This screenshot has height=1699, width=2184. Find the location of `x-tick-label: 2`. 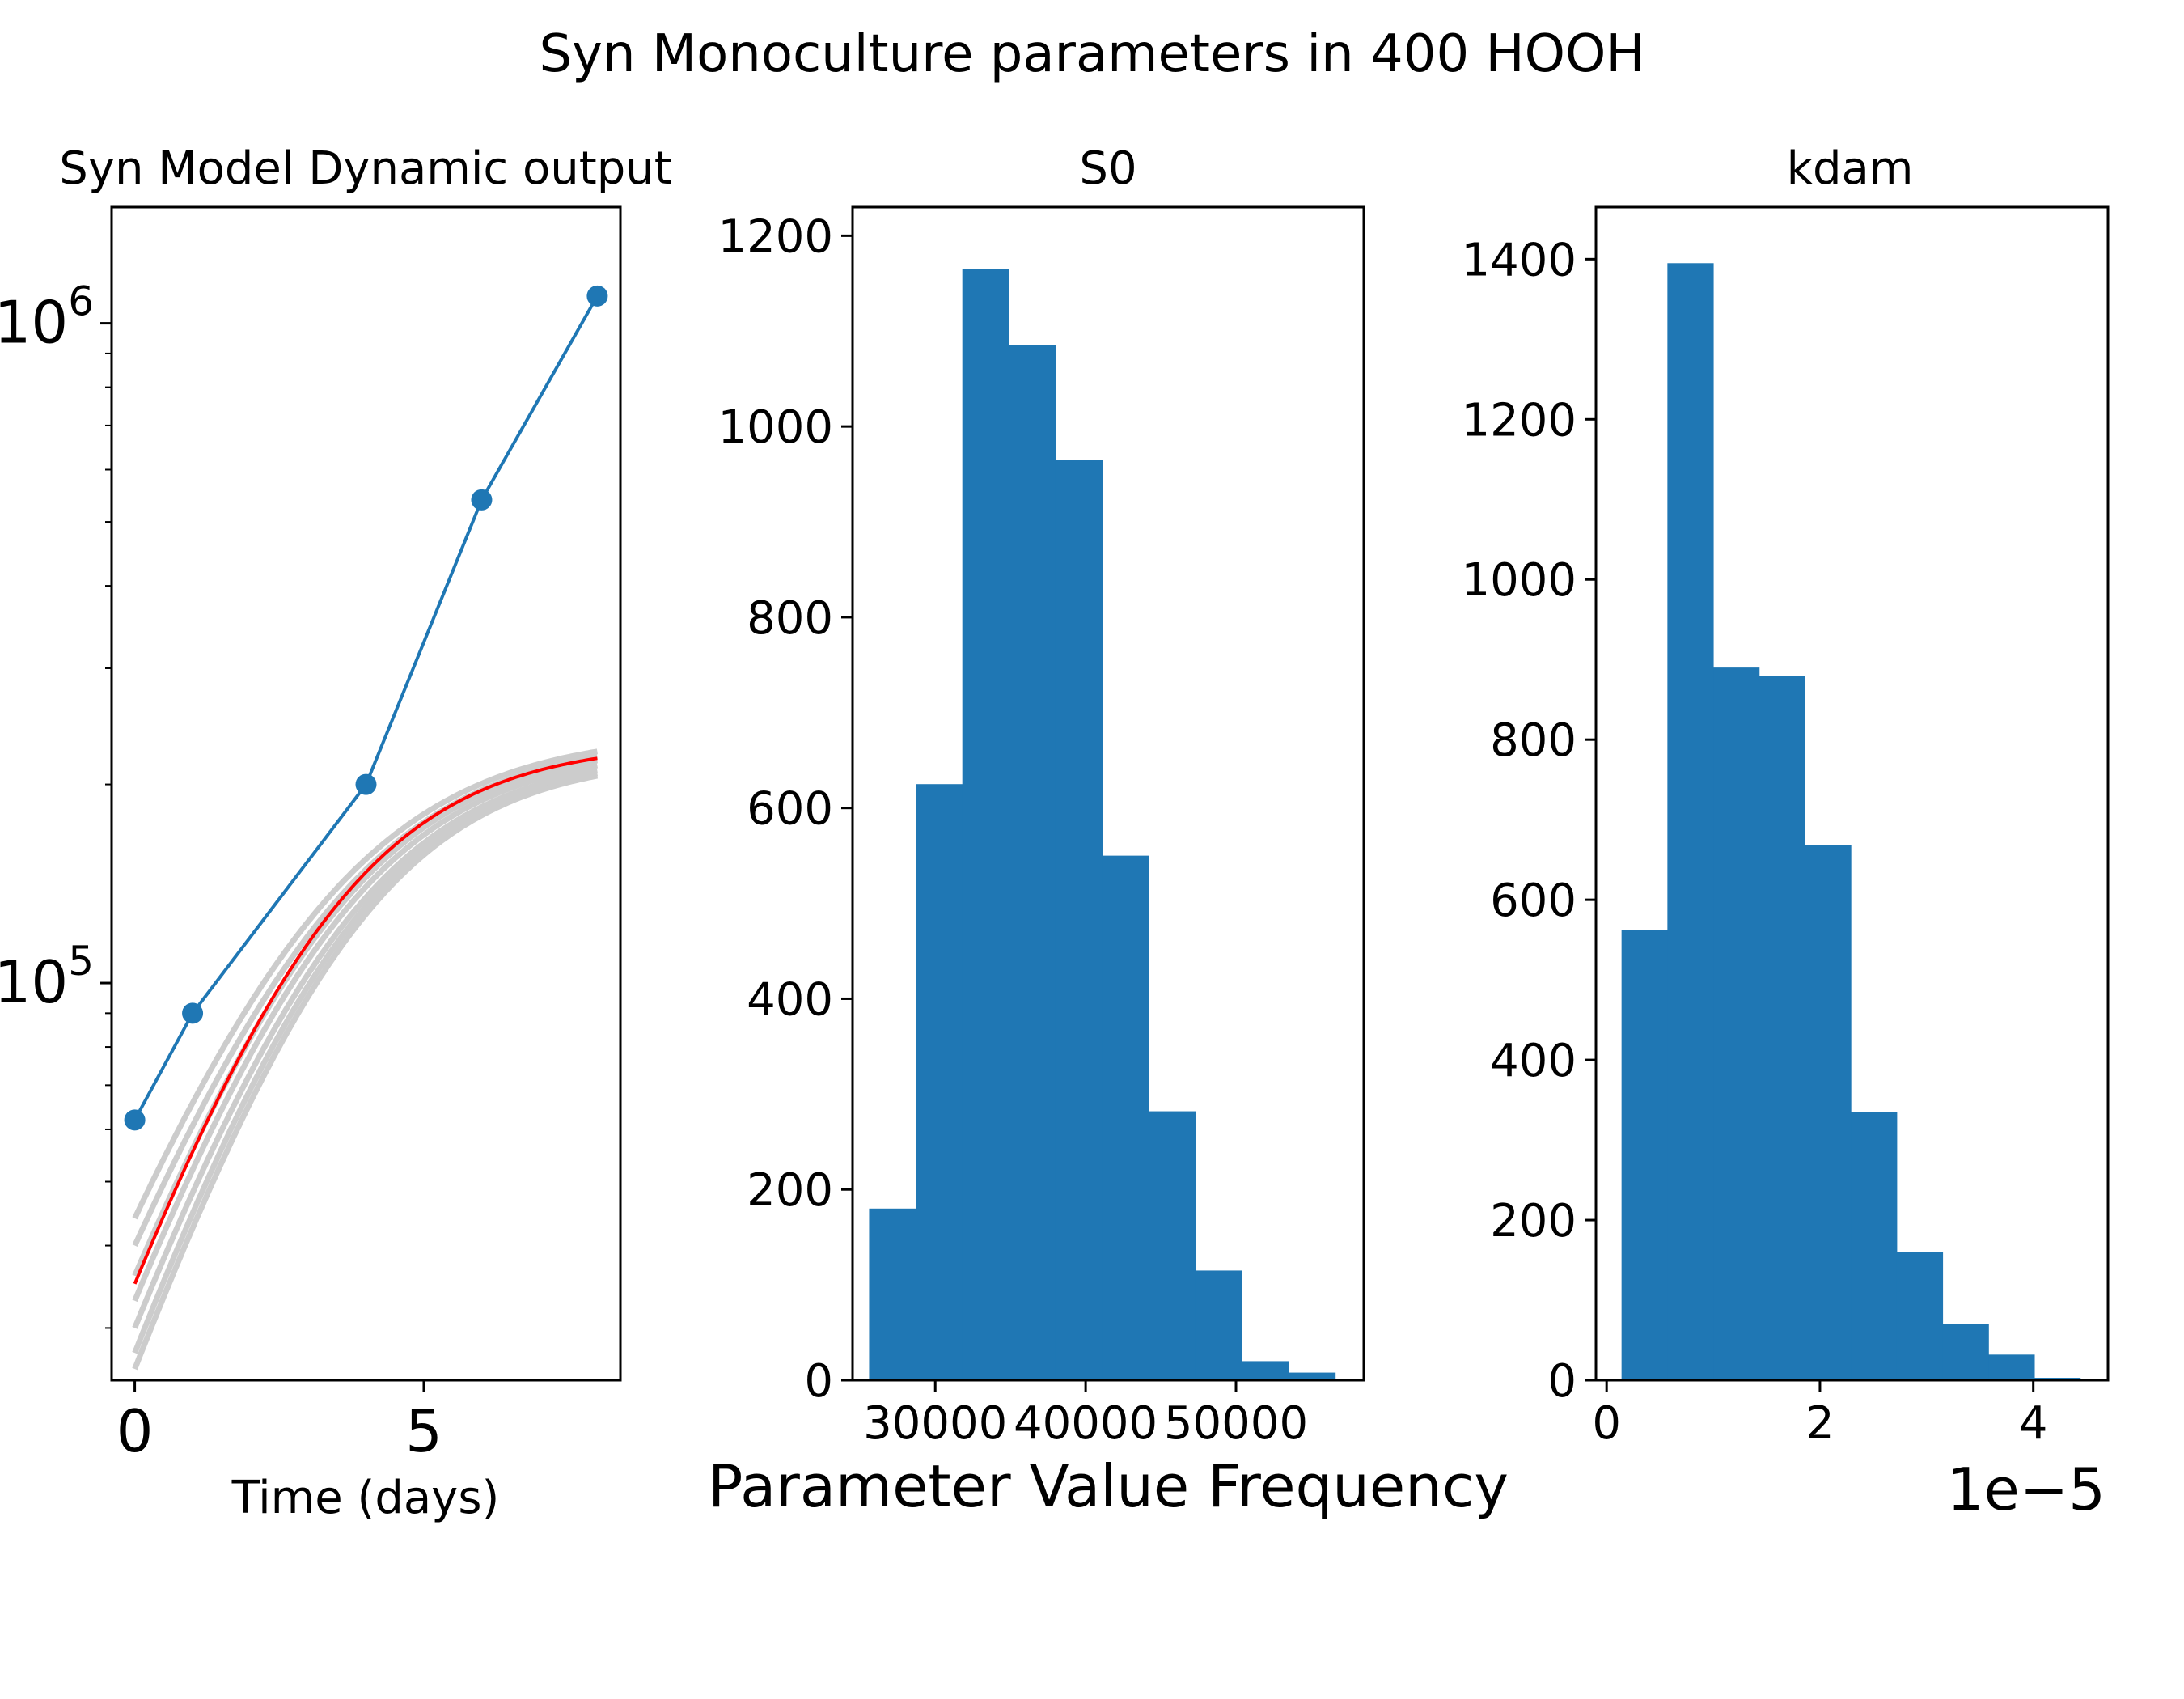

x-tick-label: 2 is located at coordinates (1820, 1423).